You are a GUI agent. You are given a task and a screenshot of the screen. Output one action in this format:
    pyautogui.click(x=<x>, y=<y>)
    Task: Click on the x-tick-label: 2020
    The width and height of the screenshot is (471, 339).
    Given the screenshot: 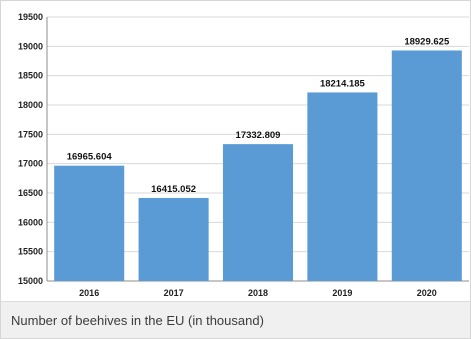 What is the action you would take?
    pyautogui.click(x=427, y=293)
    